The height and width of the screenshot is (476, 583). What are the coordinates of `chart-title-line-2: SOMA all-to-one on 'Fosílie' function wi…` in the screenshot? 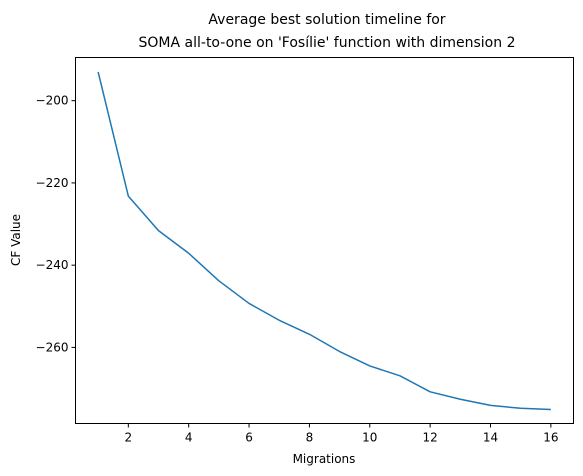 It's located at (327, 43).